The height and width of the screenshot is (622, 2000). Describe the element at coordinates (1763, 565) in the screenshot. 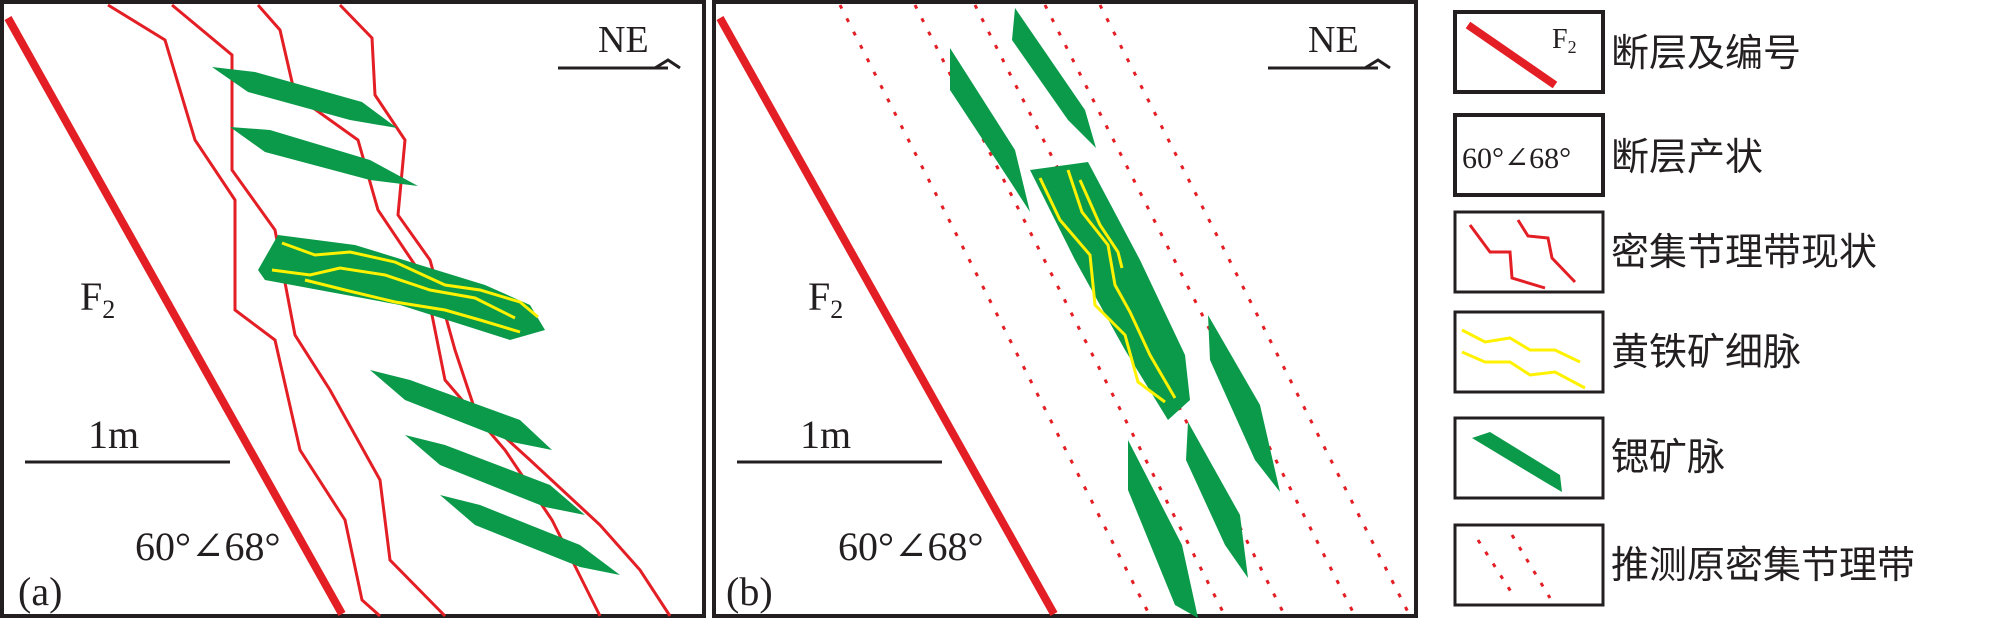

I see `legend-label: 推测原密集节理带` at that location.